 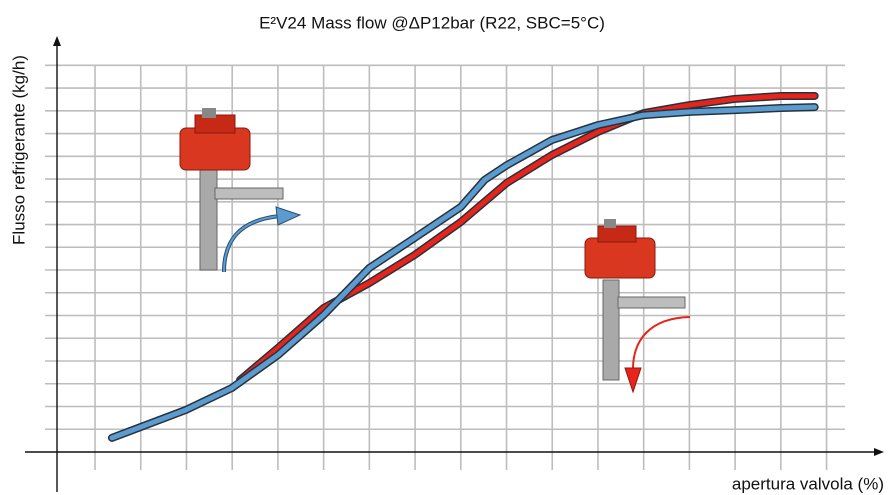 I want to click on x-axis-arrow, so click(x=879, y=452).